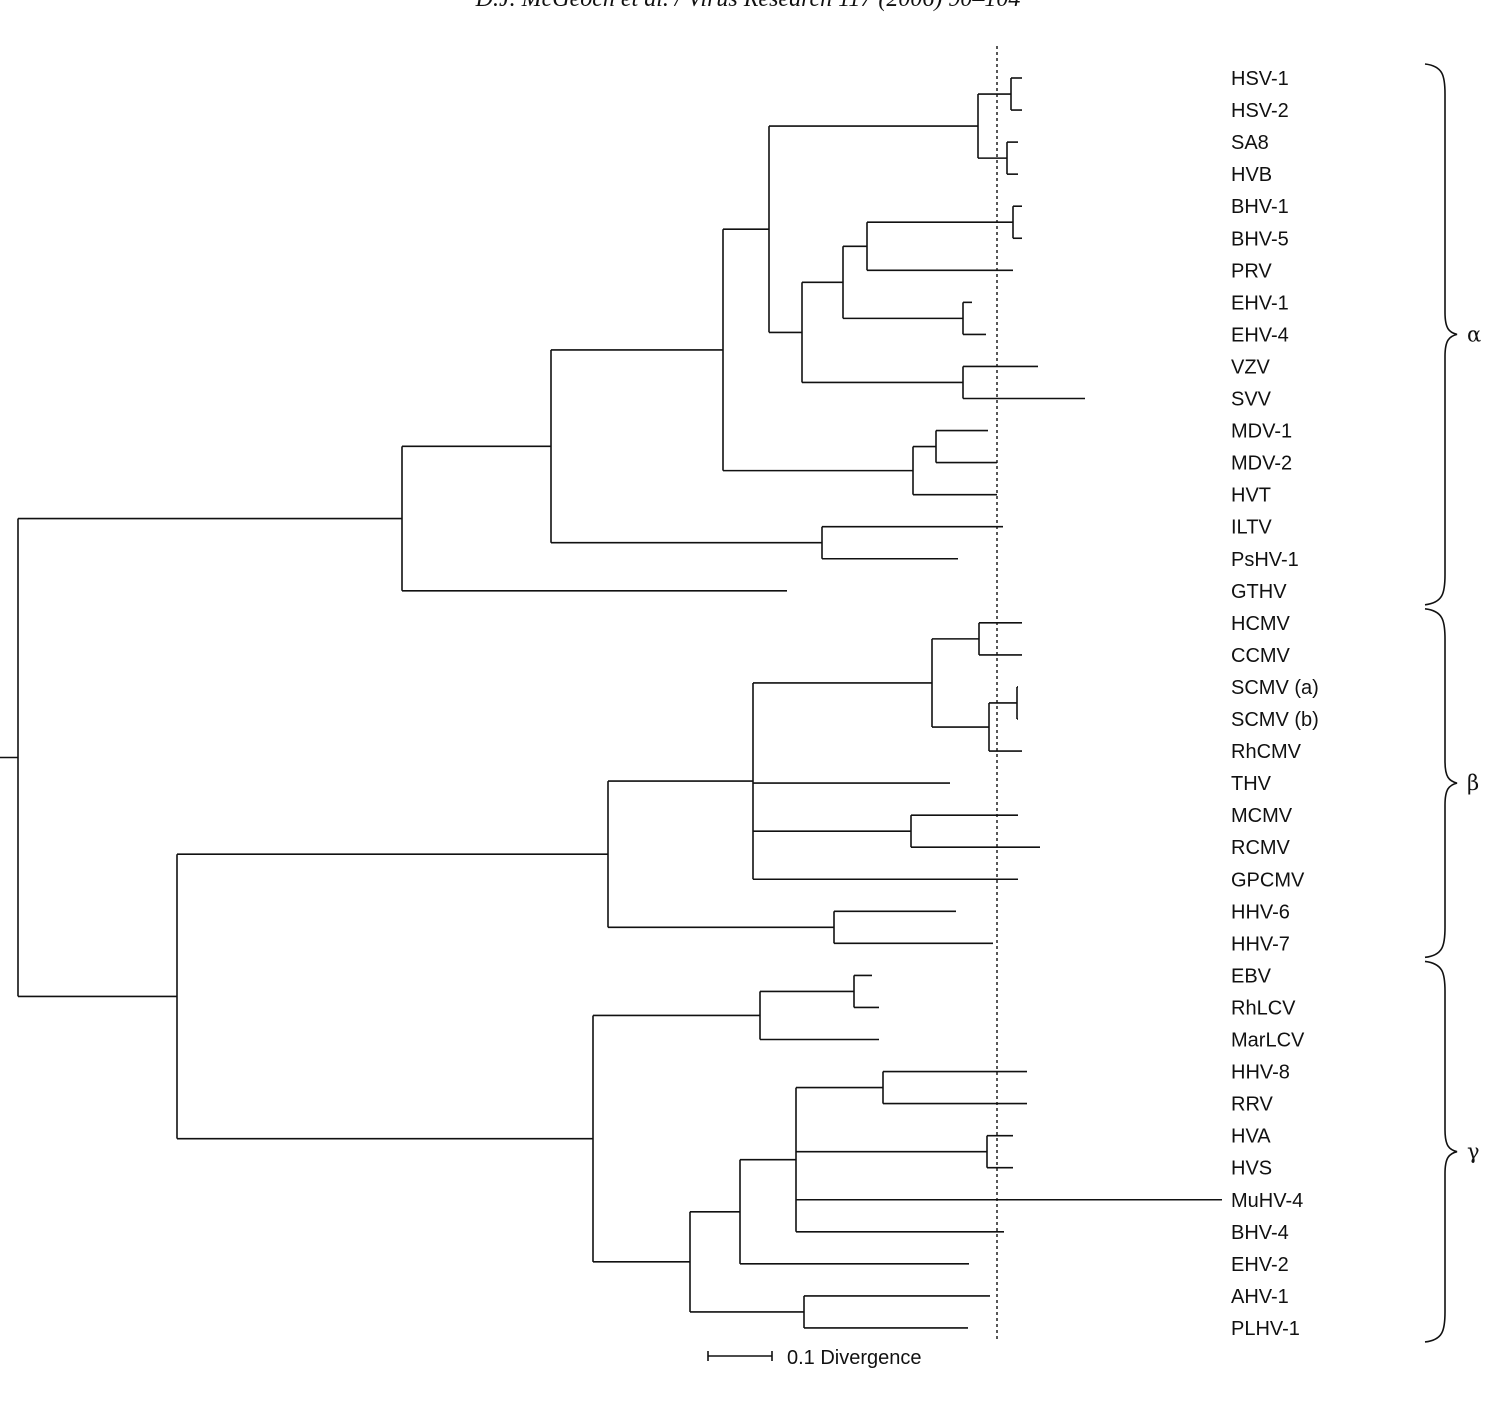 This screenshot has width=1496, height=1406. What do you see at coordinates (1260, 1233) in the screenshot?
I see `leaf-label: BHV-4` at bounding box center [1260, 1233].